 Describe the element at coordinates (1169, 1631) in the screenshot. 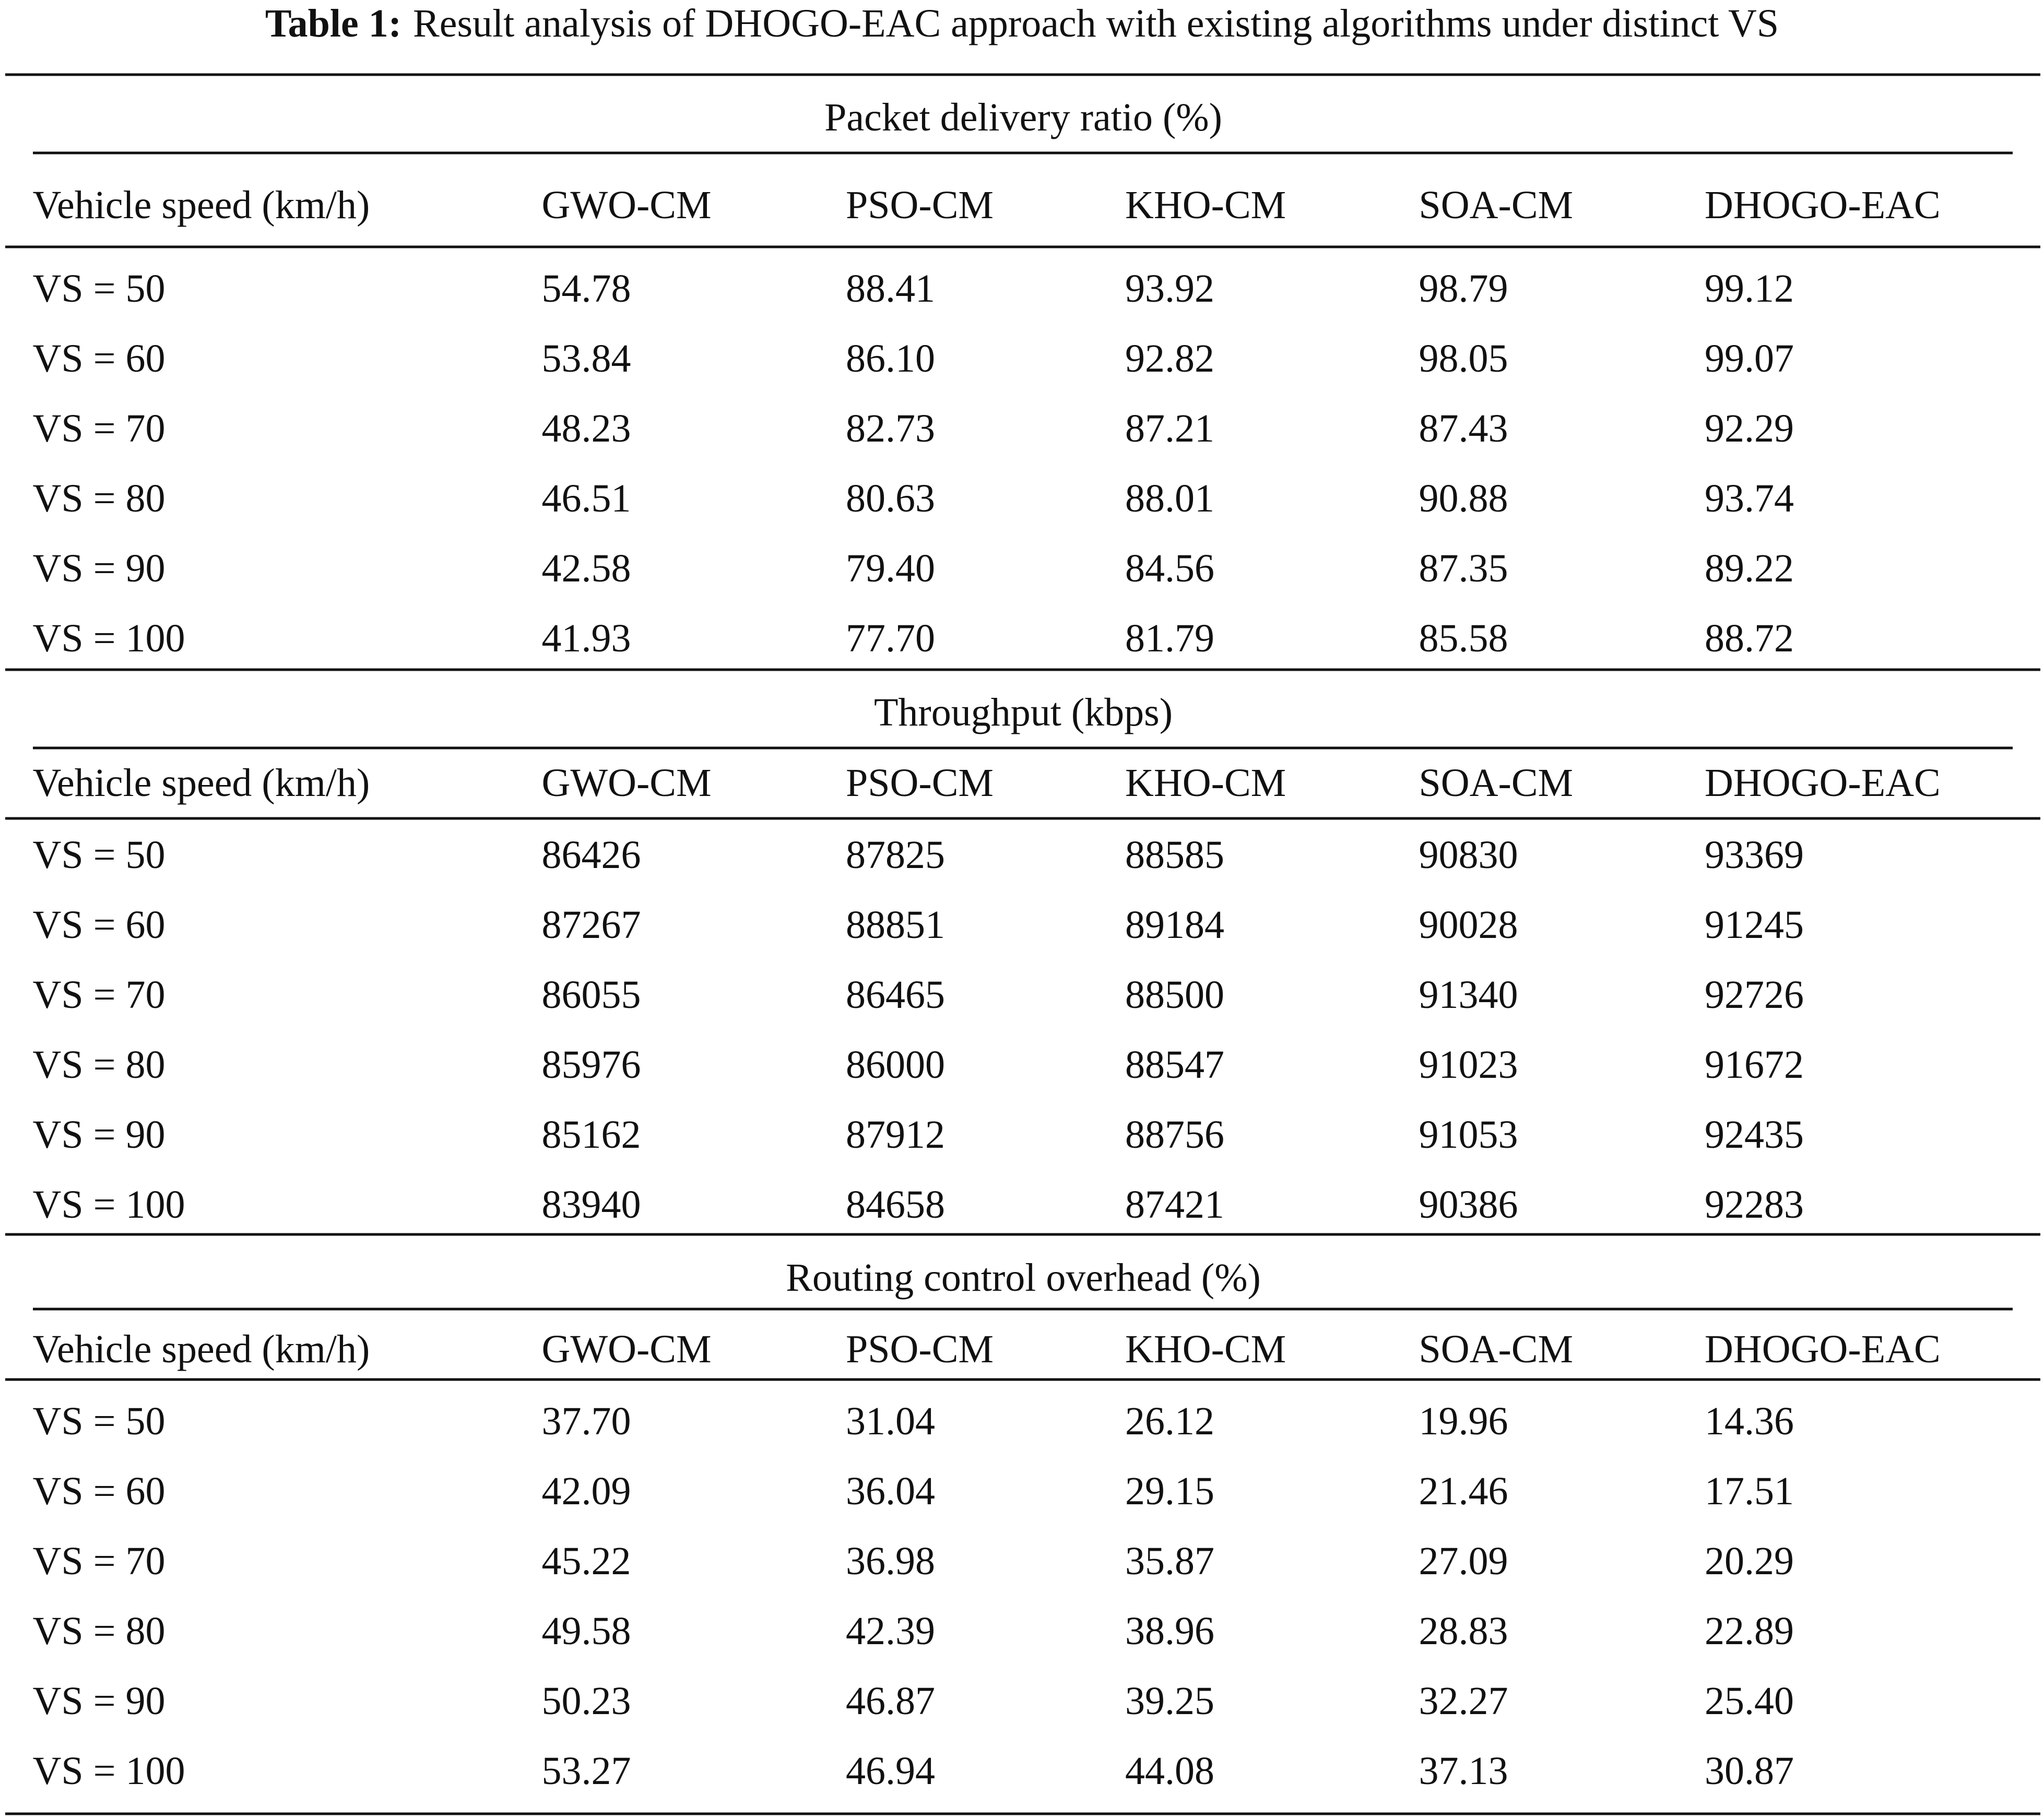

I see `cell: 38.96` at that location.